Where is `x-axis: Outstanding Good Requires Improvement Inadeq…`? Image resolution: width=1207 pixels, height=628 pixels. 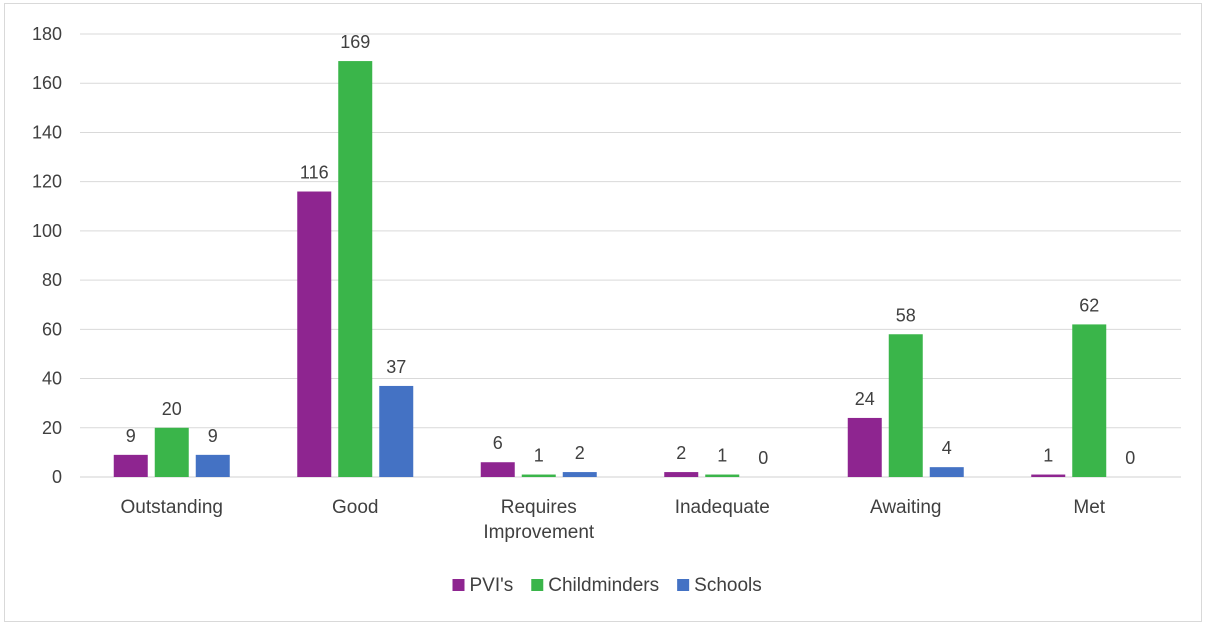
x-axis: Outstanding Good Requires Improvement Inadeq… is located at coordinates (613, 520).